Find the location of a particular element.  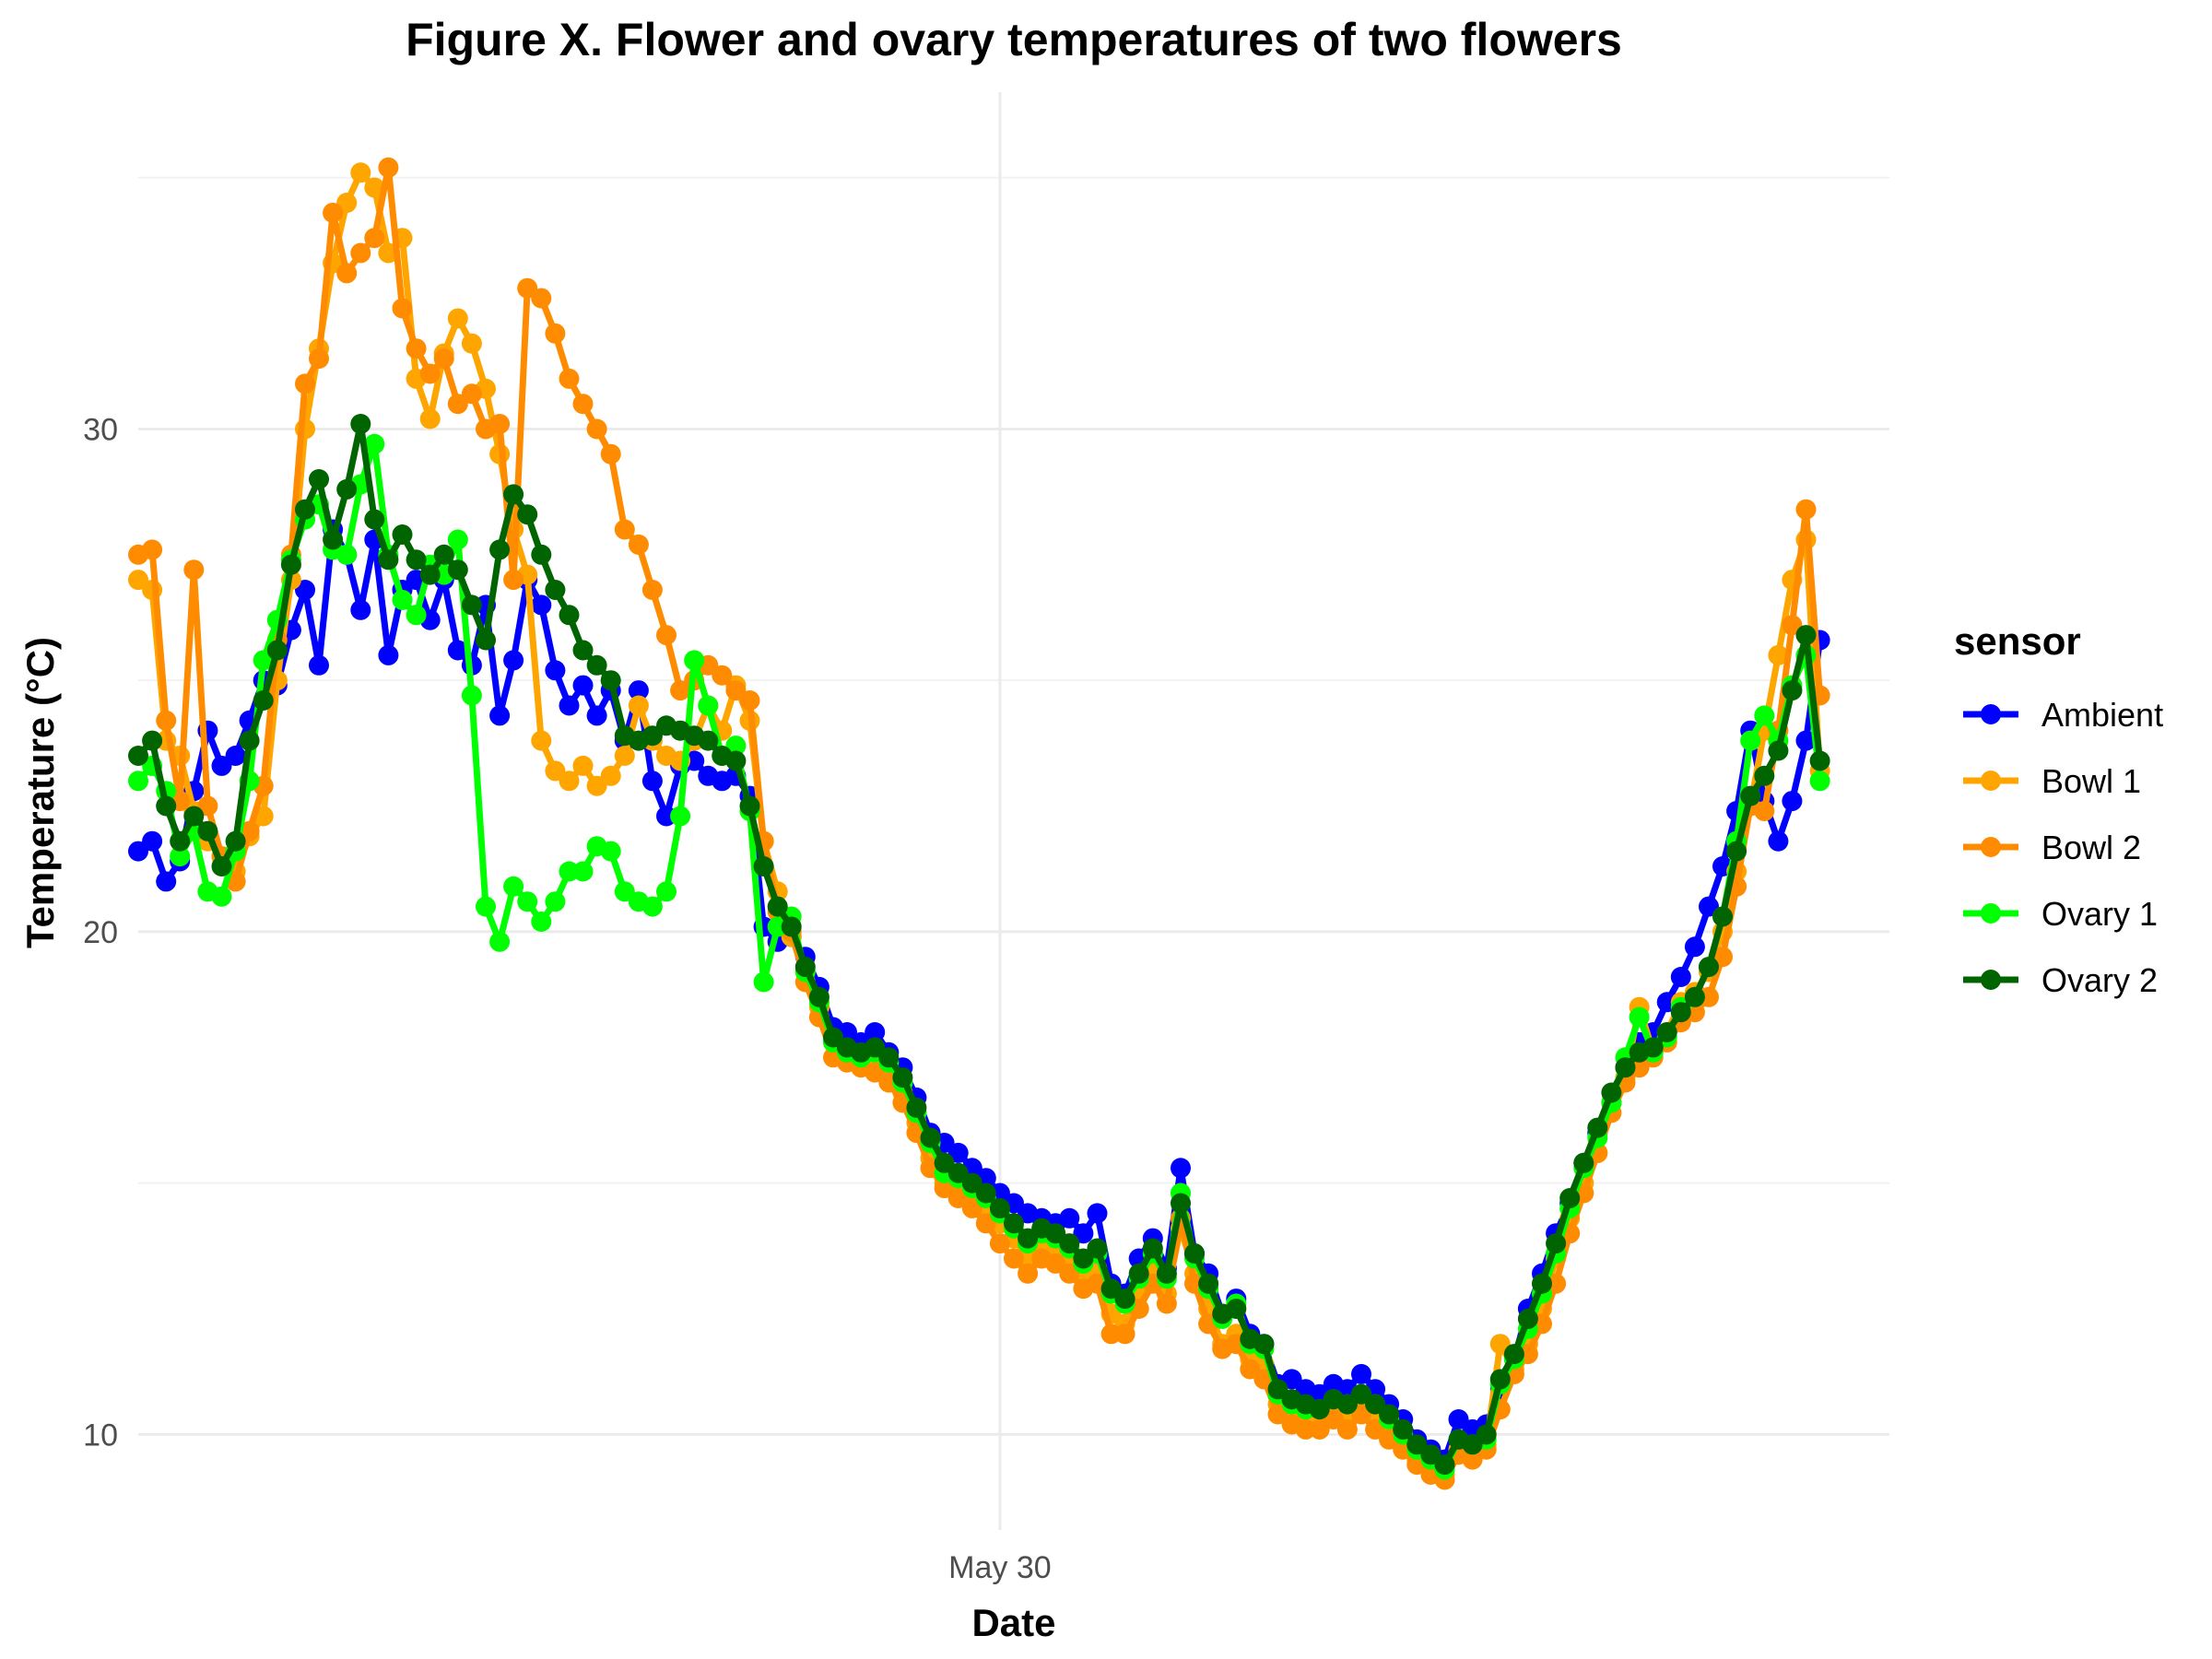

legend-label: Ovary 2 is located at coordinates (2099, 980).